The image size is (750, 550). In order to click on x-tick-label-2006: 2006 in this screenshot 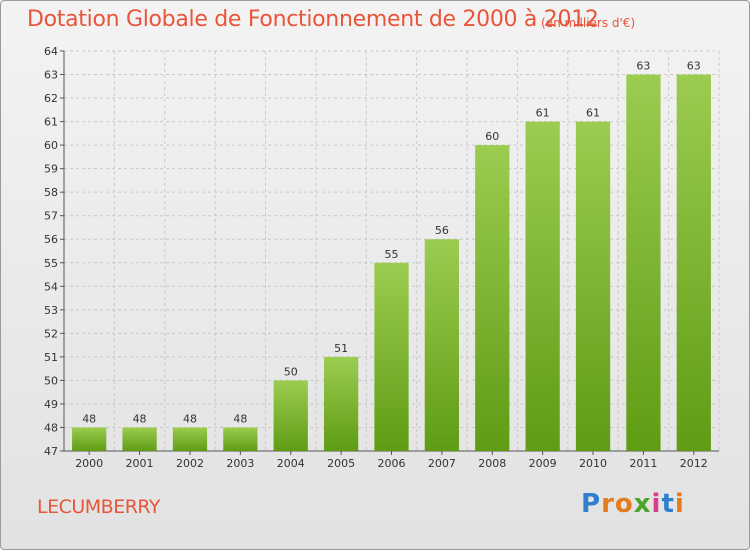, I will do `click(392, 463)`.